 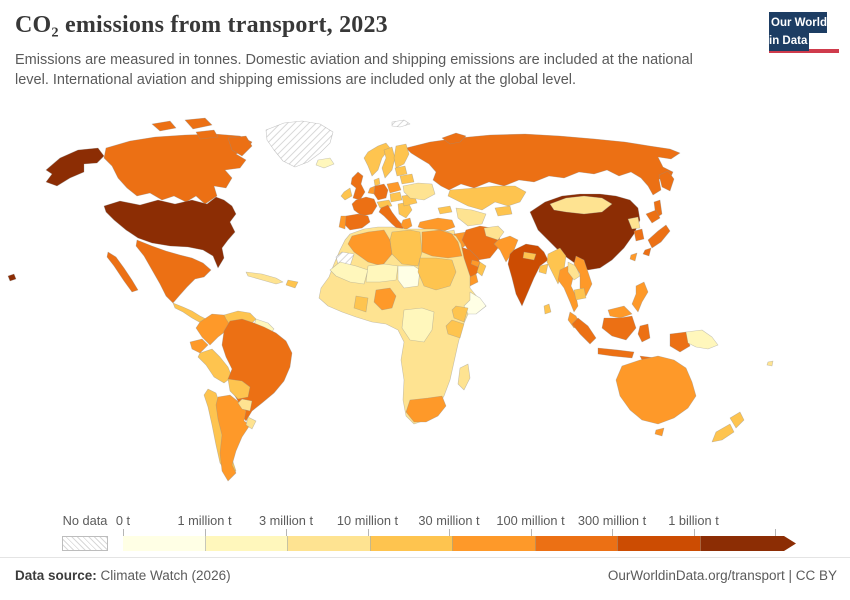 What do you see at coordinates (471, 217) in the screenshot?
I see `region-uzbek-turkmen` at bounding box center [471, 217].